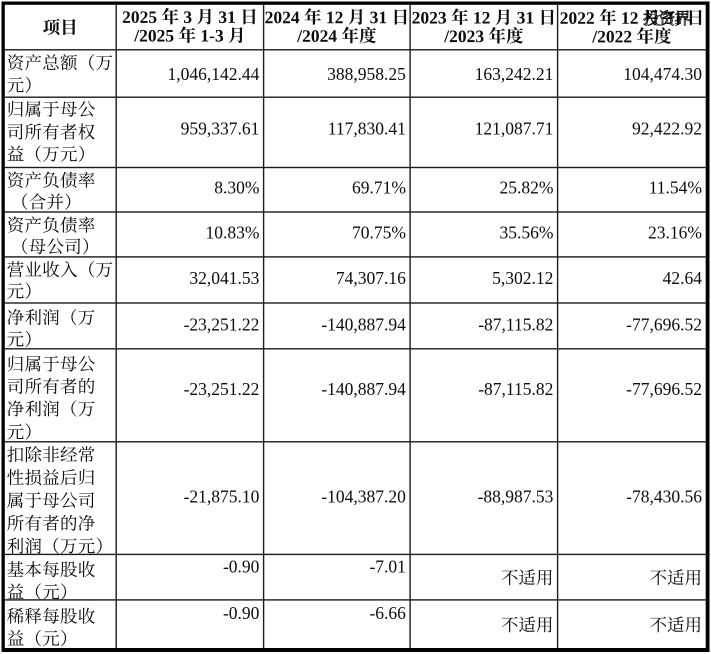  What do you see at coordinates (387, 613) in the screenshot?
I see `svg-text: -6.66` at bounding box center [387, 613].